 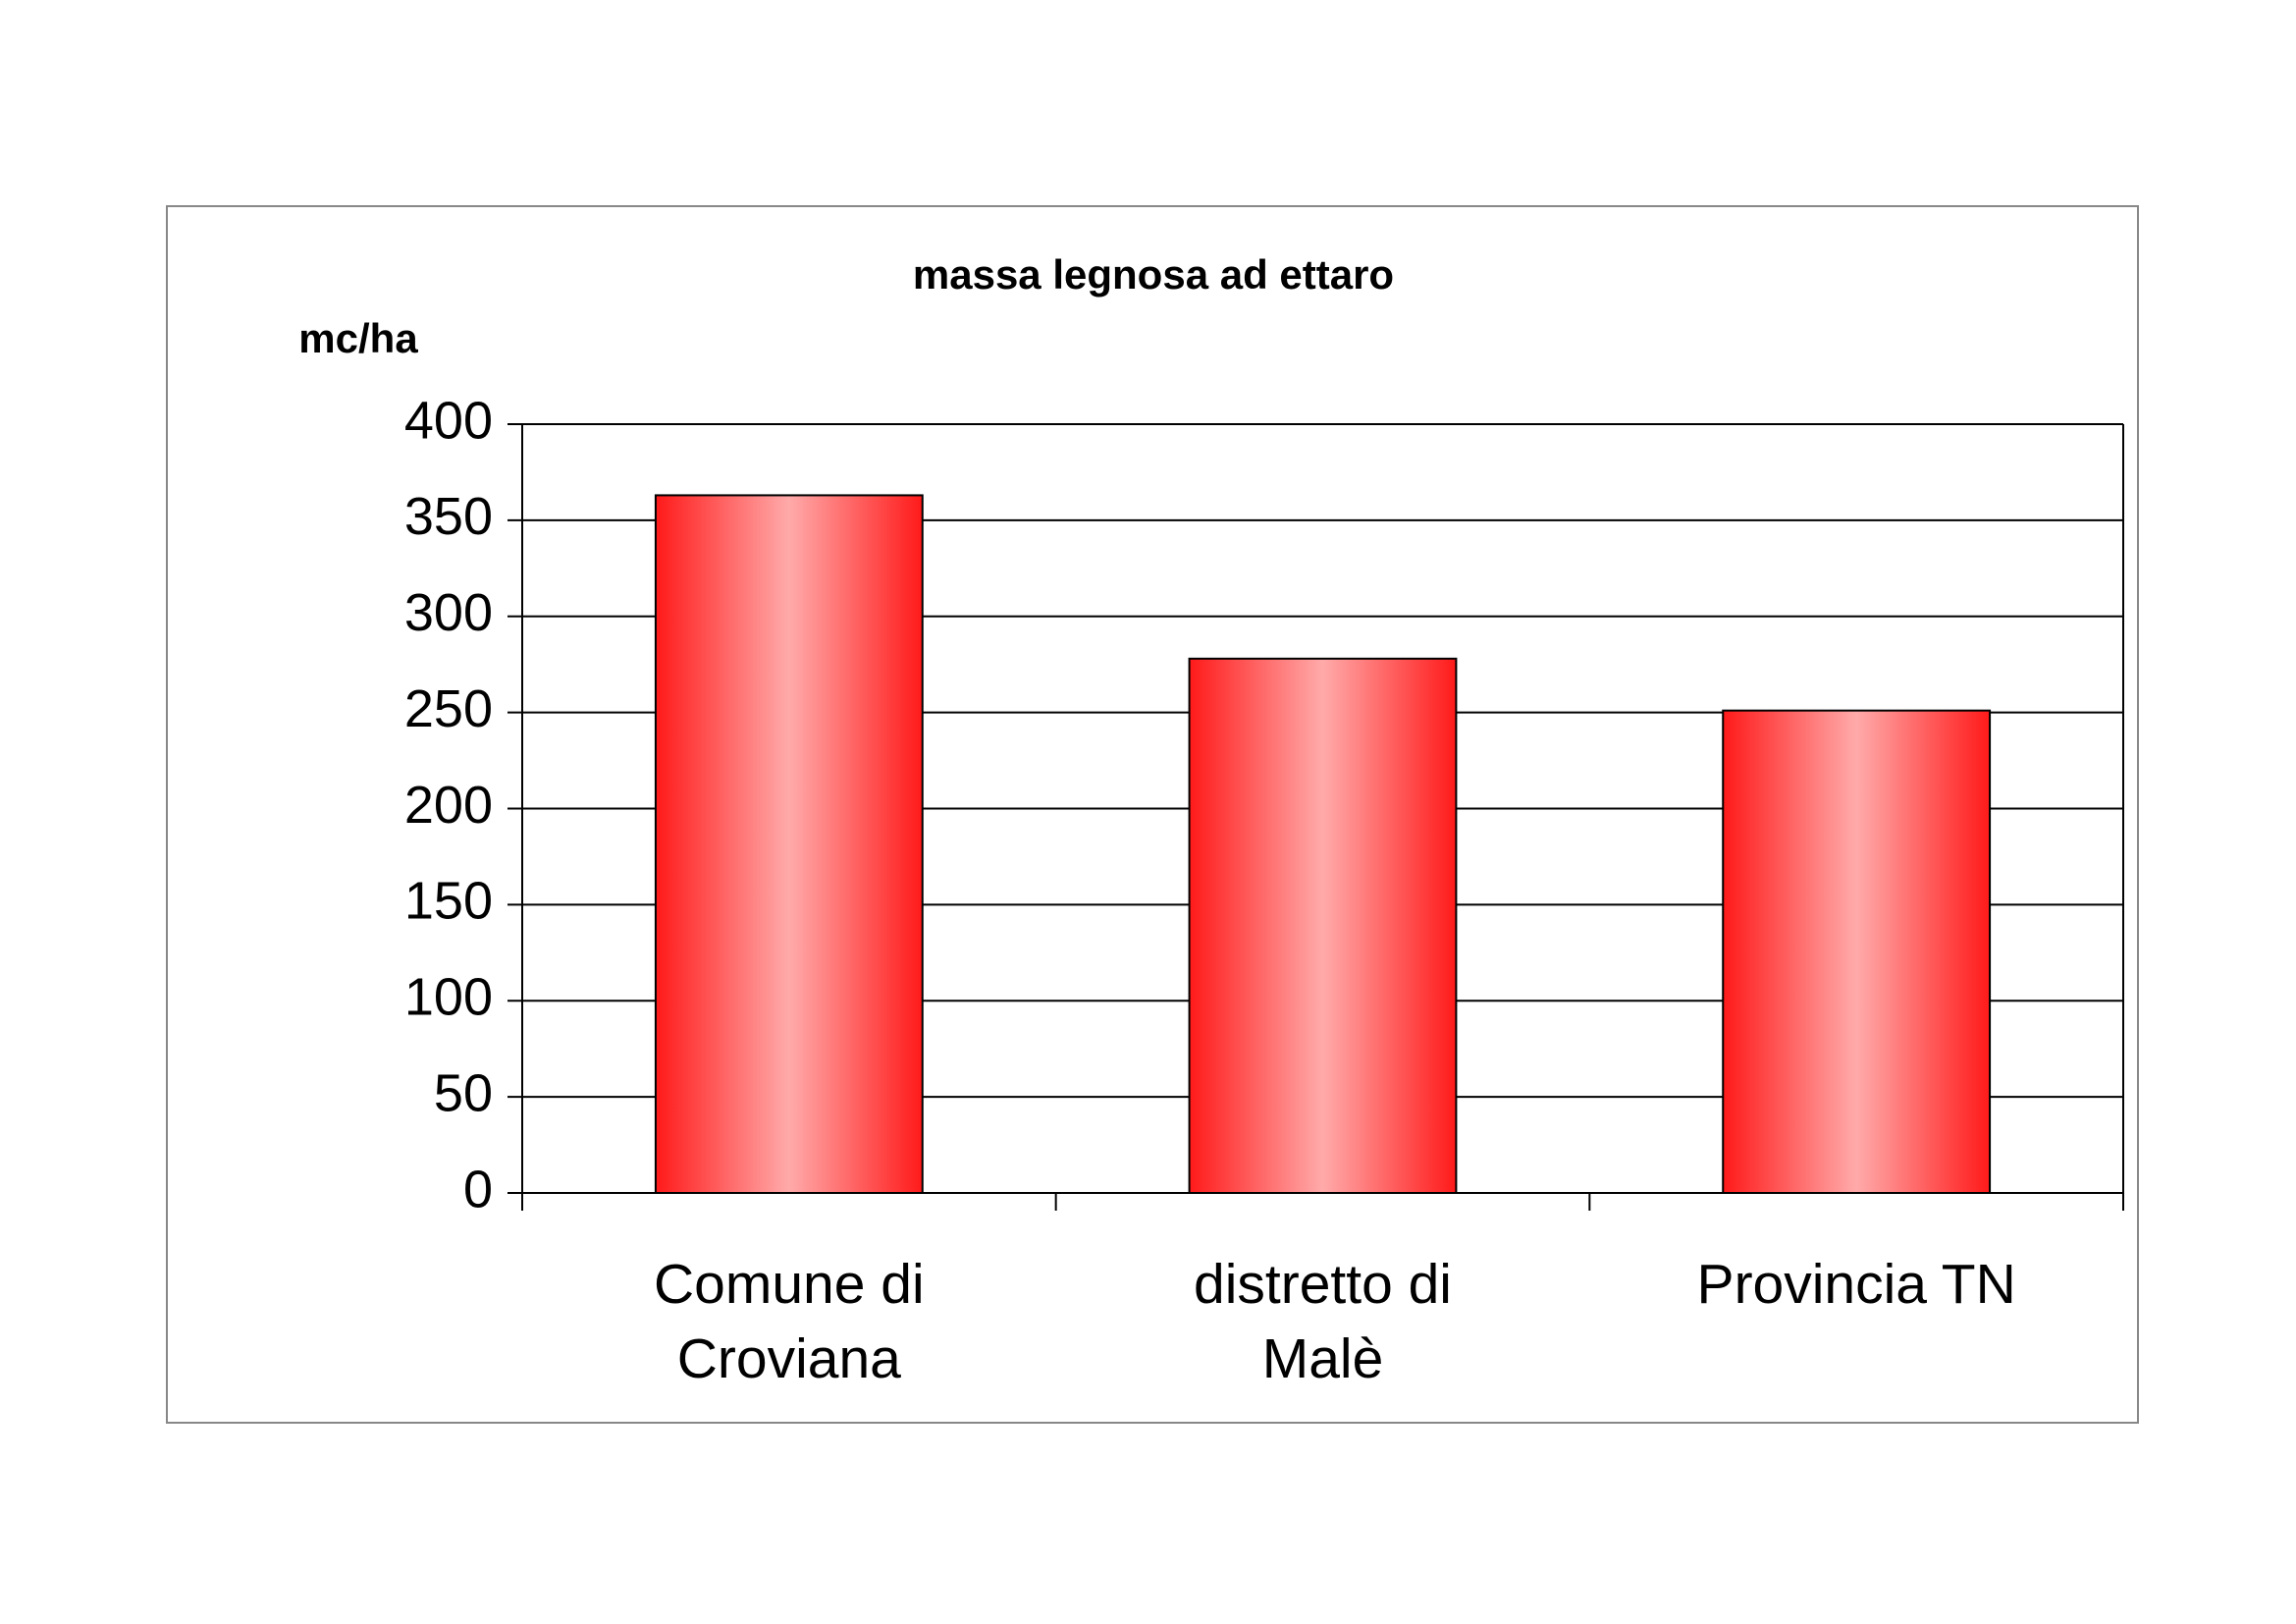 What do you see at coordinates (448, 612) in the screenshot?
I see `y-tick-label: 300` at bounding box center [448, 612].